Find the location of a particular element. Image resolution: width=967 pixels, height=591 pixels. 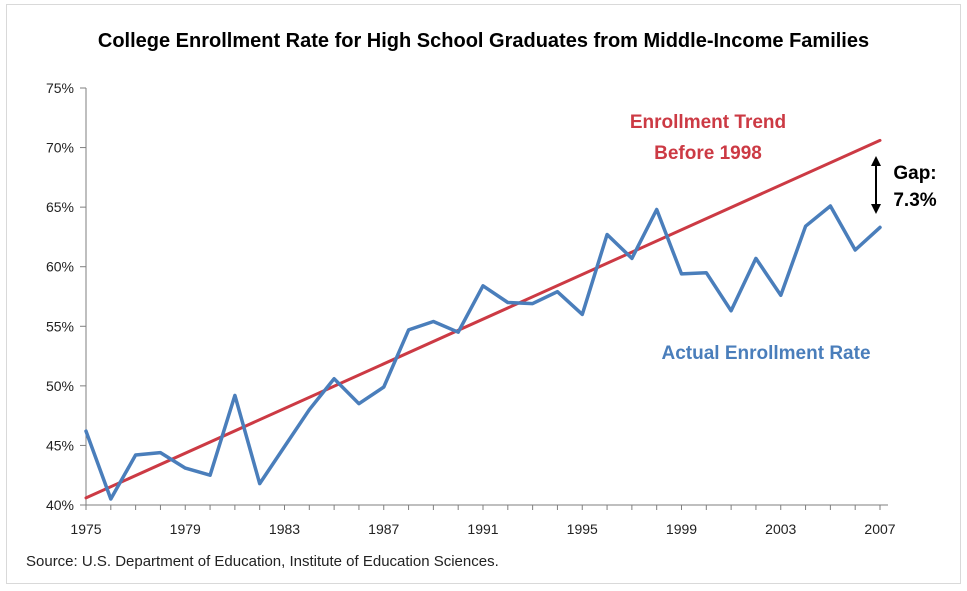

x-tick-label: 1979 is located at coordinates (185, 529).